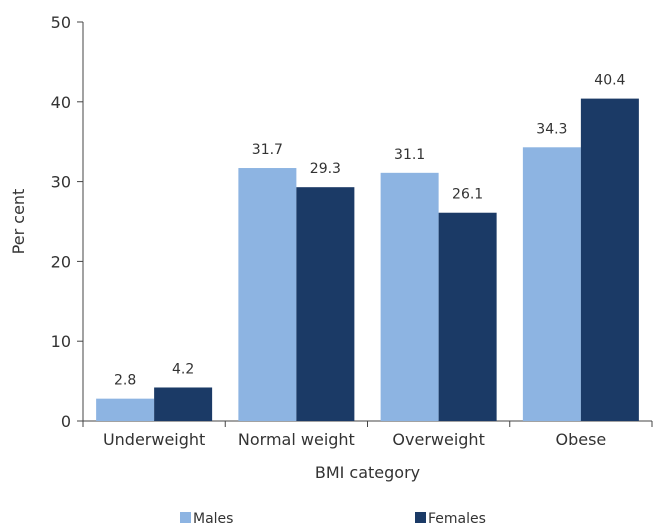 This screenshot has height=527, width=654. I want to click on y-tick-label: 20, so click(61, 261).